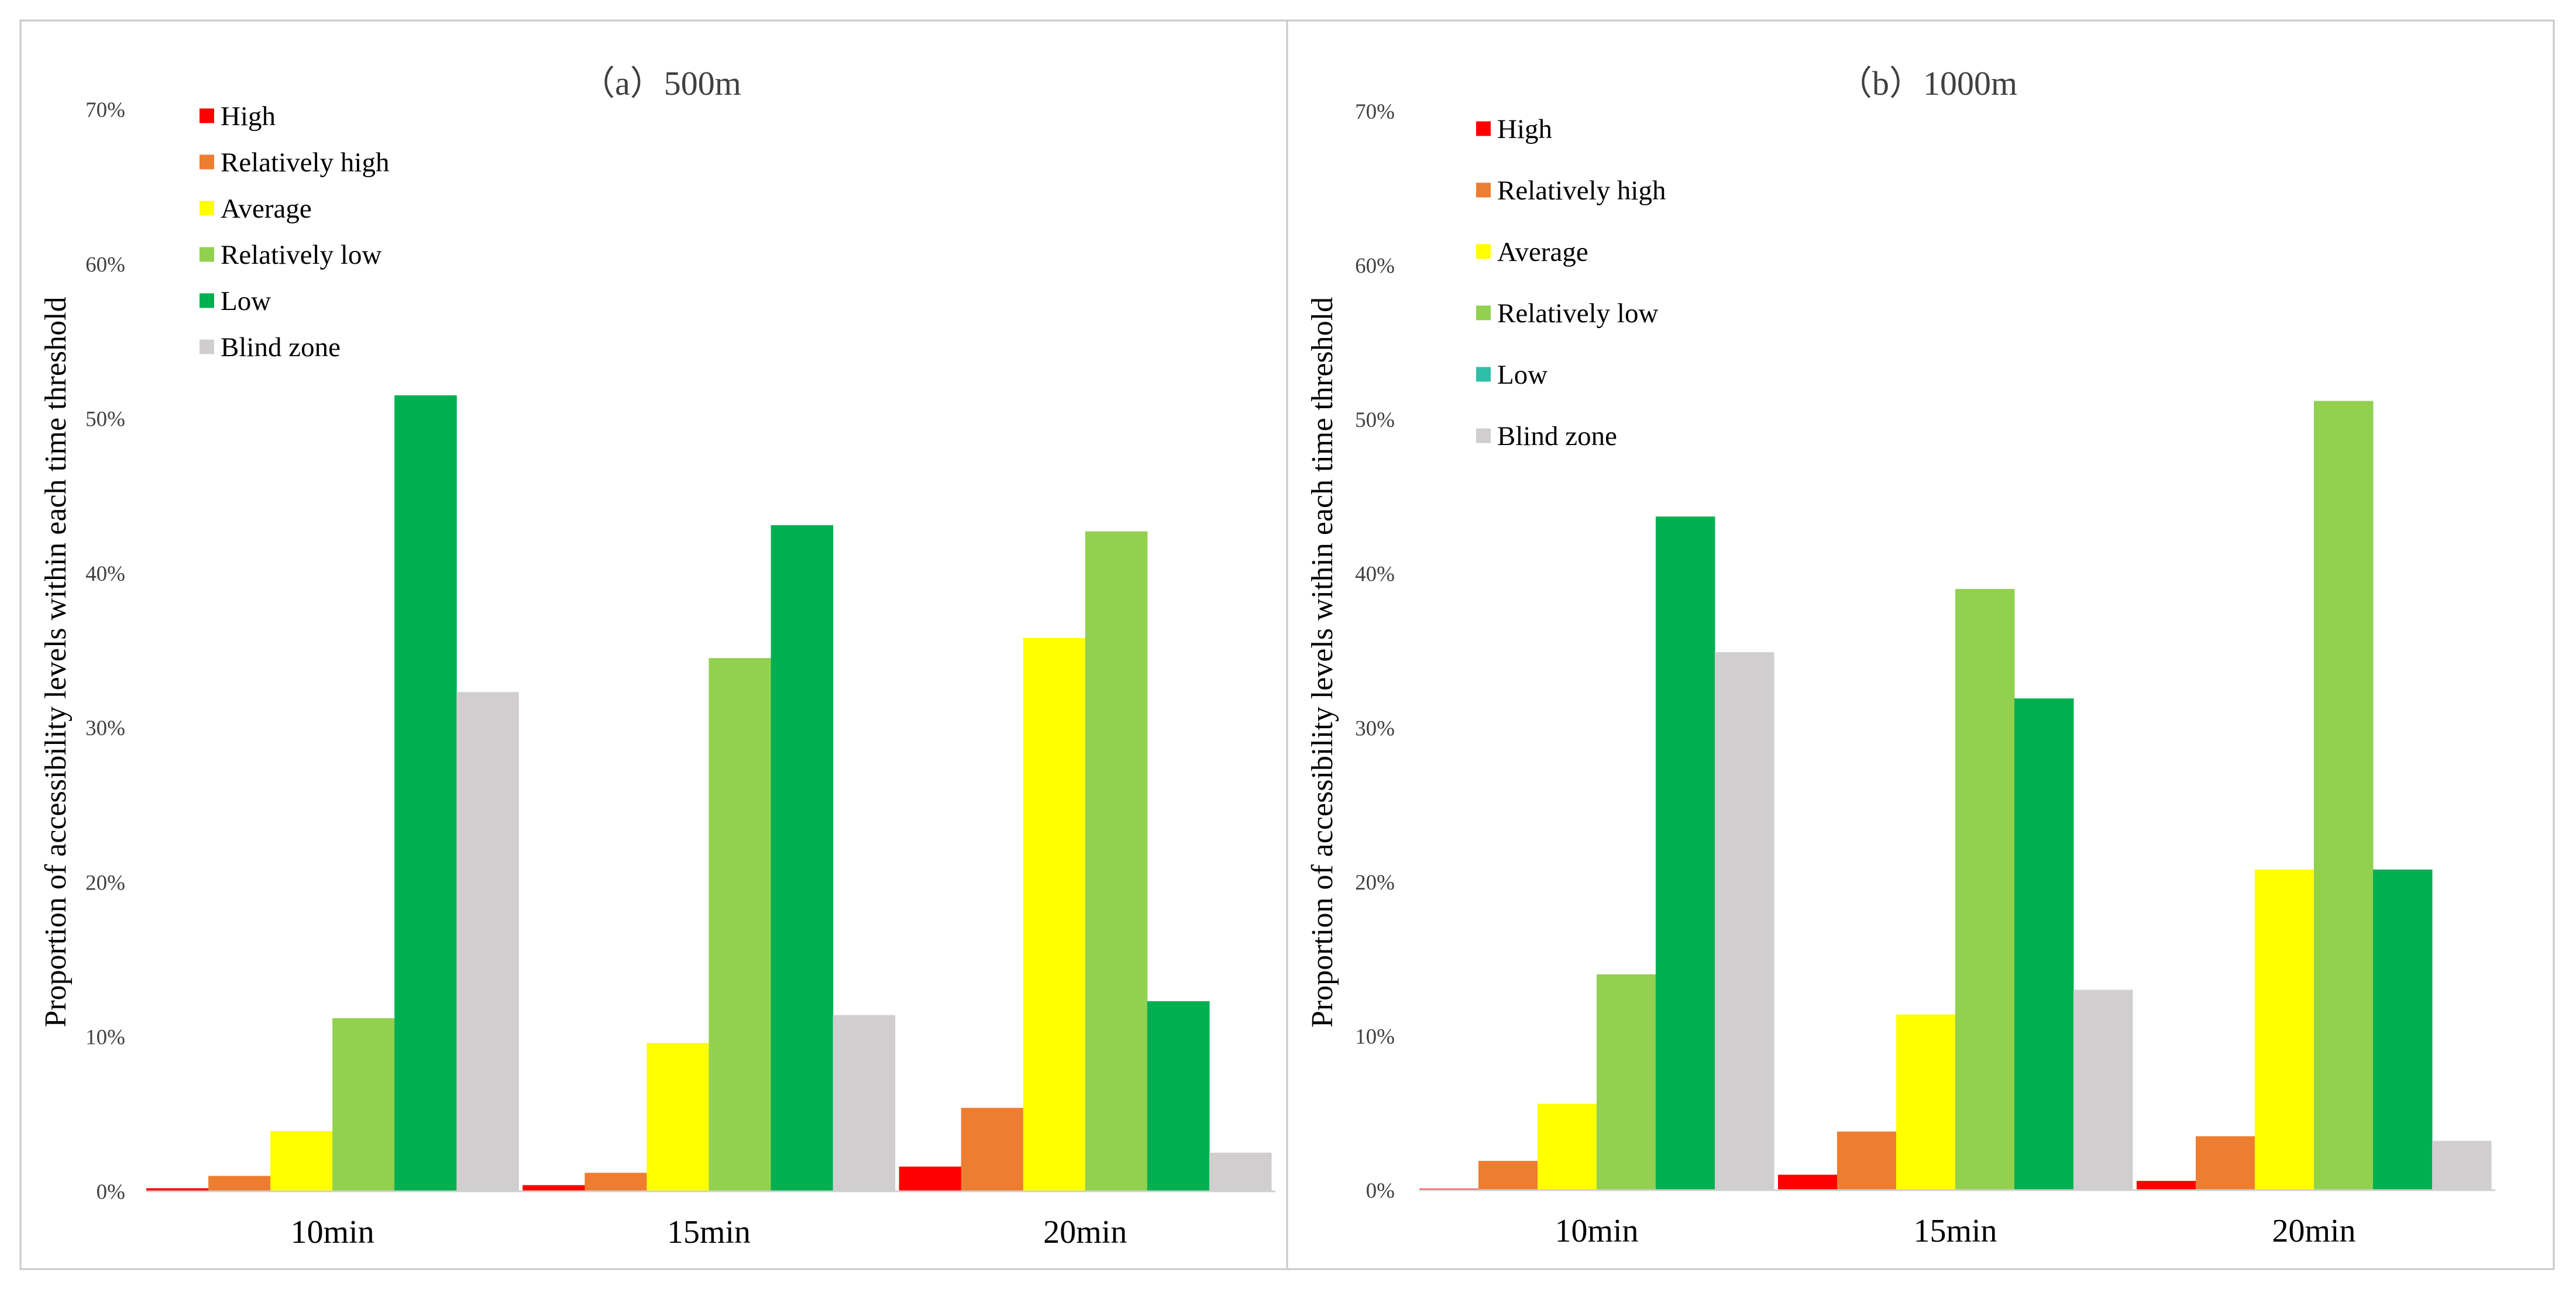  I want to click on chart-title: （b）1000m, so click(1927, 83).